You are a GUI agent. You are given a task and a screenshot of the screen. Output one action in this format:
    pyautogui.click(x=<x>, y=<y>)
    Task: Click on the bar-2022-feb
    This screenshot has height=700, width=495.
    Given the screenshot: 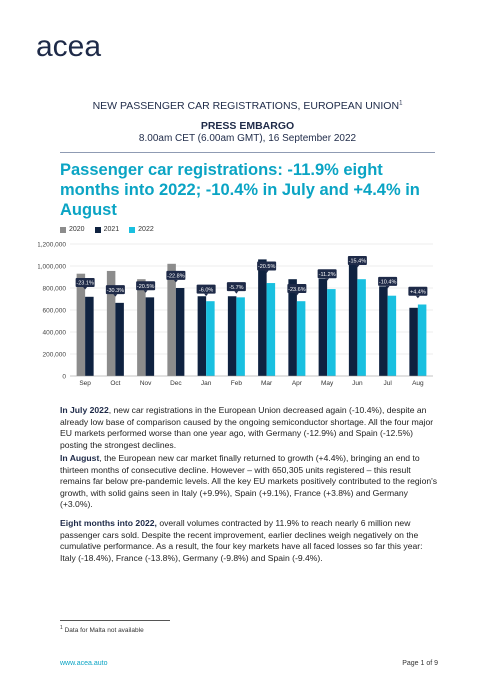 What is the action you would take?
    pyautogui.click(x=240, y=336)
    